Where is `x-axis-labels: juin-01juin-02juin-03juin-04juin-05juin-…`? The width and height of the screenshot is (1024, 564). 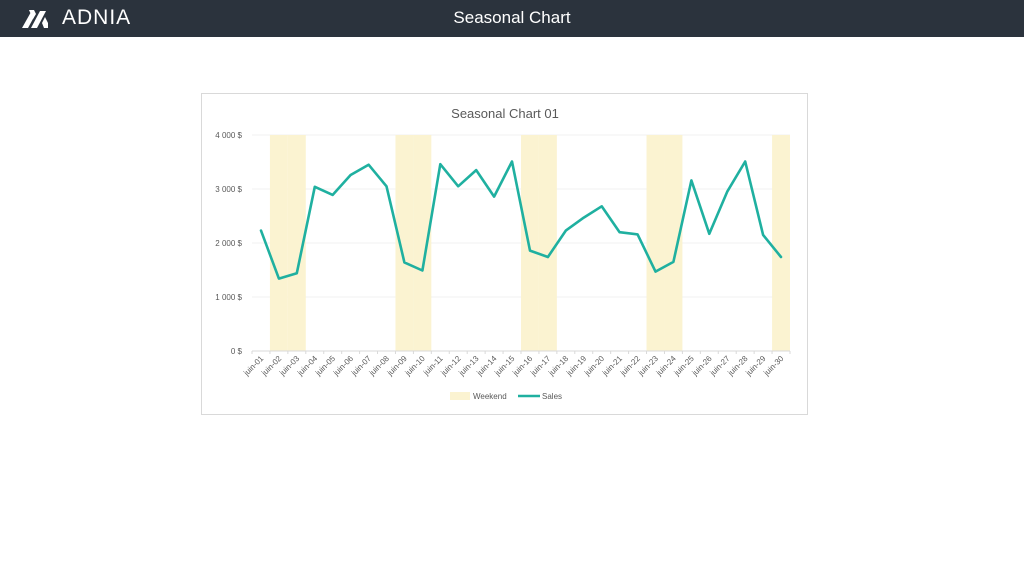
x-axis-labels: juin-01juin-02juin-03juin-04juin-05juin-… is located at coordinates (513, 366).